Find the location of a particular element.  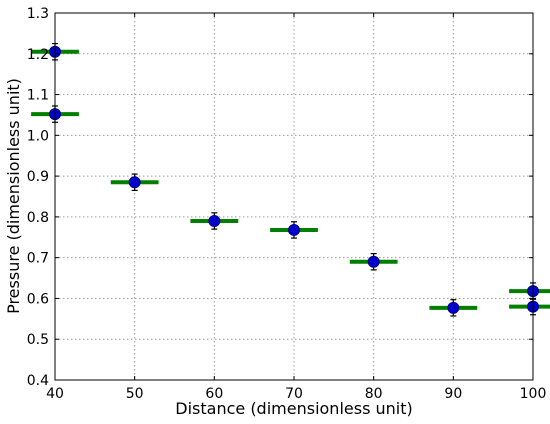

x-tick-label: 70 is located at coordinates (294, 394).